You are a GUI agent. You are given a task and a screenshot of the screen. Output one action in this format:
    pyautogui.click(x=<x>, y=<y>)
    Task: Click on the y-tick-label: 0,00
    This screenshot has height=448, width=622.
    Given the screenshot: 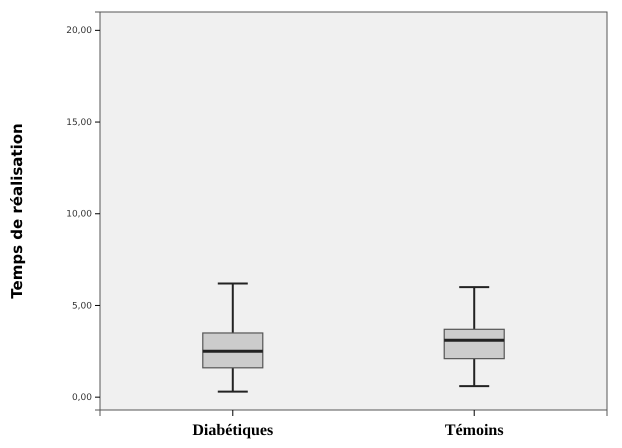 What is the action you would take?
    pyautogui.click(x=82, y=398)
    